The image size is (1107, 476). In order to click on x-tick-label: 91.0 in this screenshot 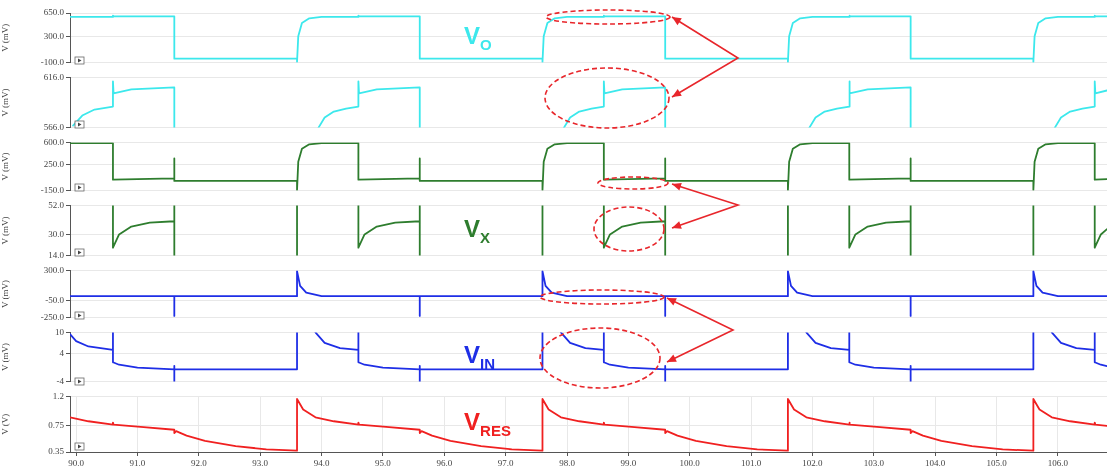, I will do `click(137, 462)`.